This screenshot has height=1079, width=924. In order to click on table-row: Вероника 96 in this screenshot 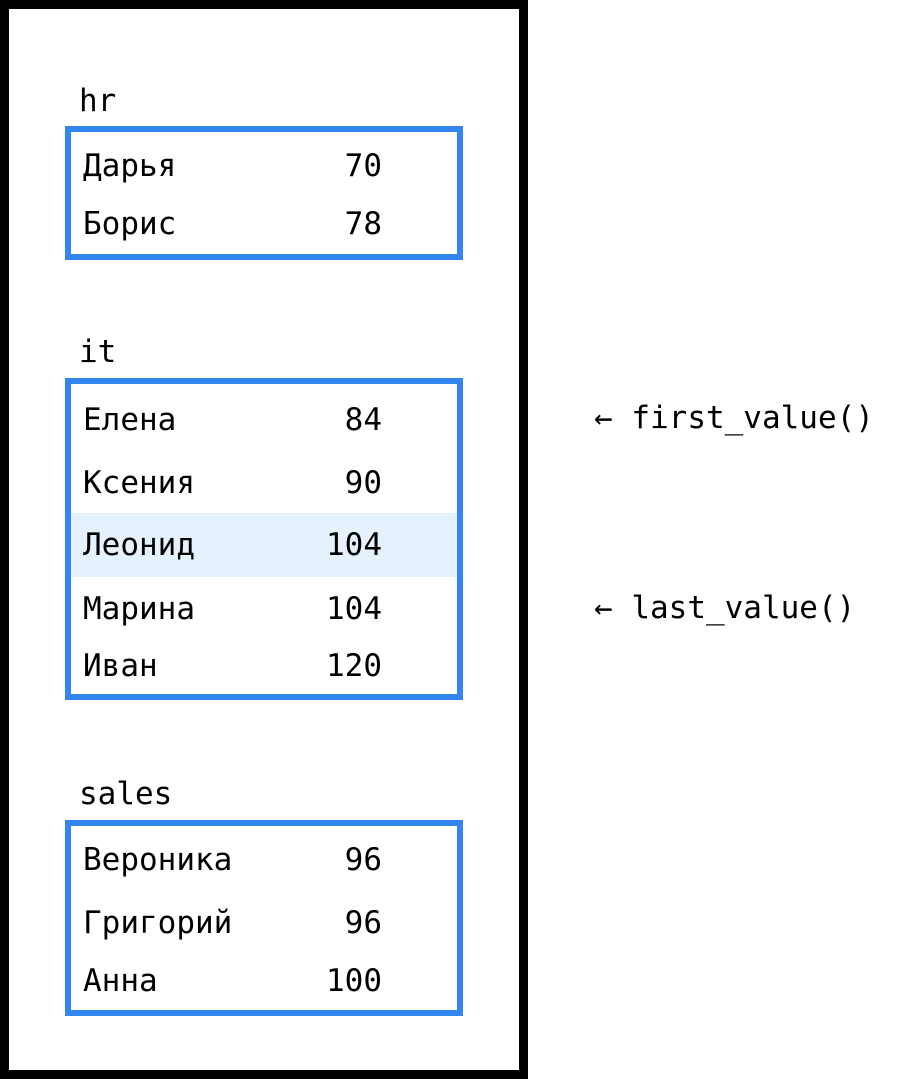, I will do `click(264, 860)`.